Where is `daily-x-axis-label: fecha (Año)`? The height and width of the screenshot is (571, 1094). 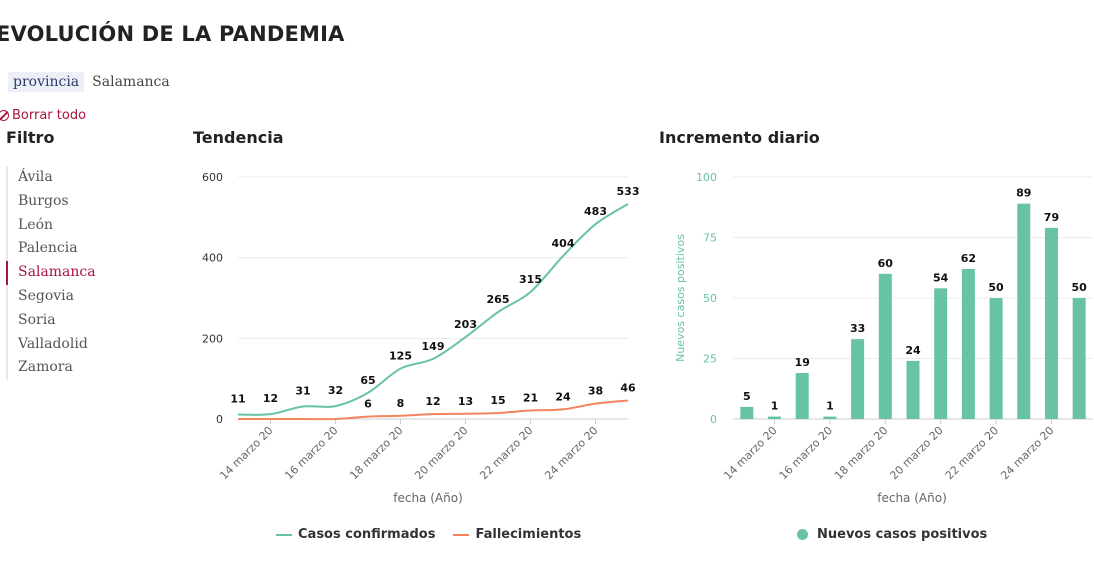
daily-x-axis-label: fecha (Año) is located at coordinates (912, 498).